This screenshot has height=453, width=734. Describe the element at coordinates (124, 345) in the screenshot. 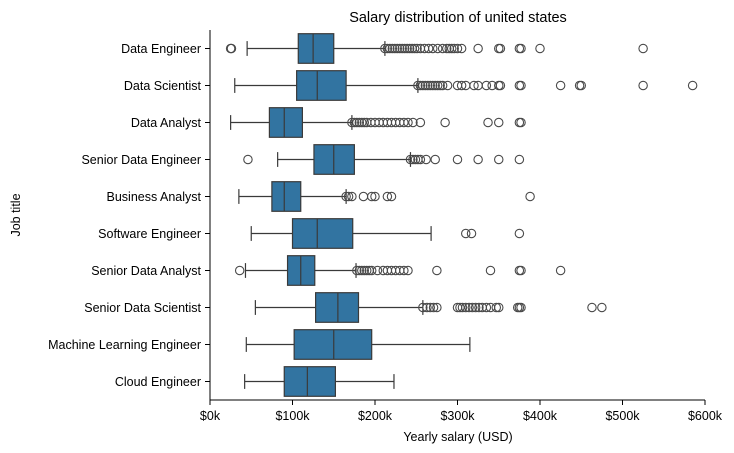

I see `y-tick-label: Machine Learning Engineer` at that location.